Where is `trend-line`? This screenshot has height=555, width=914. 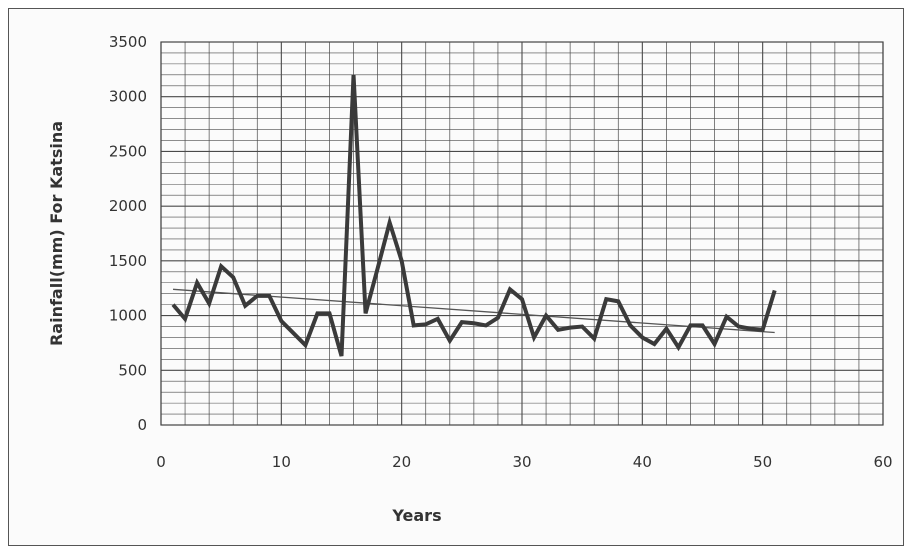 trend-line is located at coordinates (473, 311).